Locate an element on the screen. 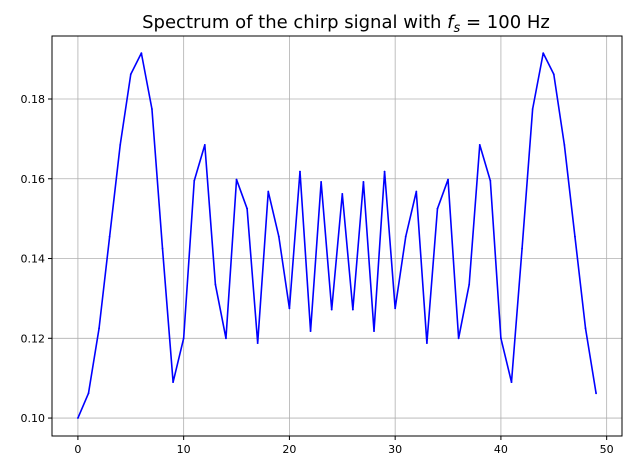 This screenshot has height=470, width=630. chart-title-suffix: = 100 Hz is located at coordinates (505, 22).